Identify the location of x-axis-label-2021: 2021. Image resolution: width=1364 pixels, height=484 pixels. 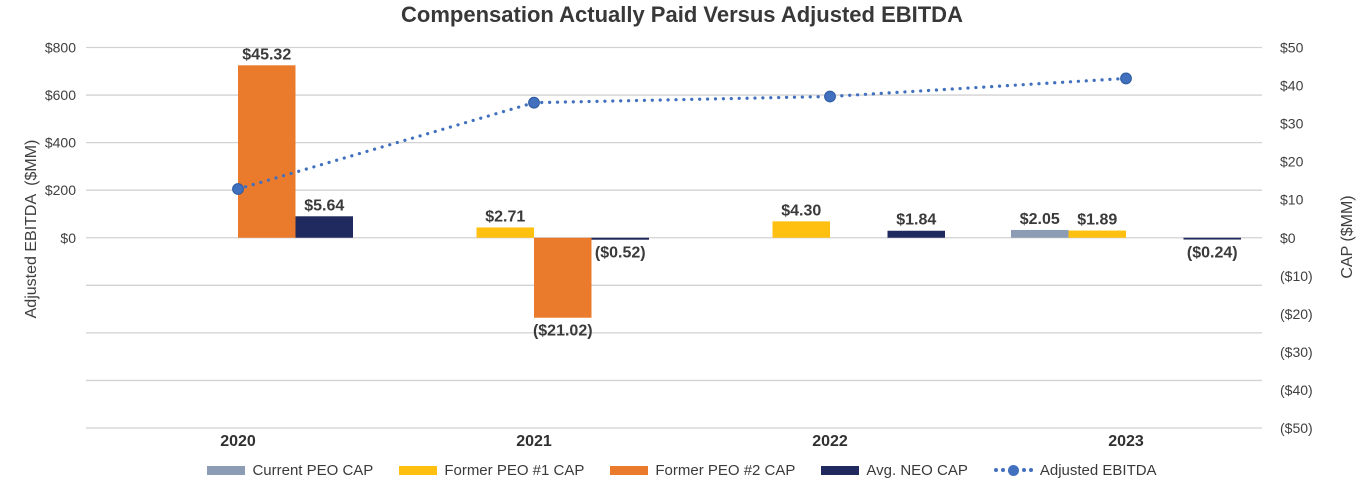
(534, 441).